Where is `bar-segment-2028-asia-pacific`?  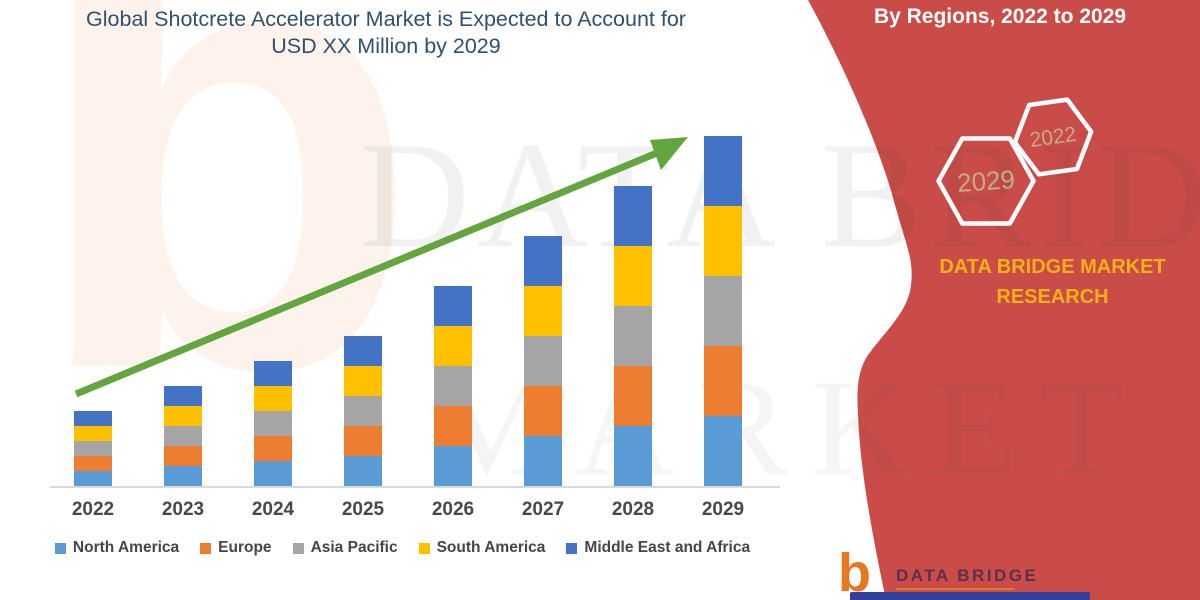
bar-segment-2028-asia-pacific is located at coordinates (633, 336).